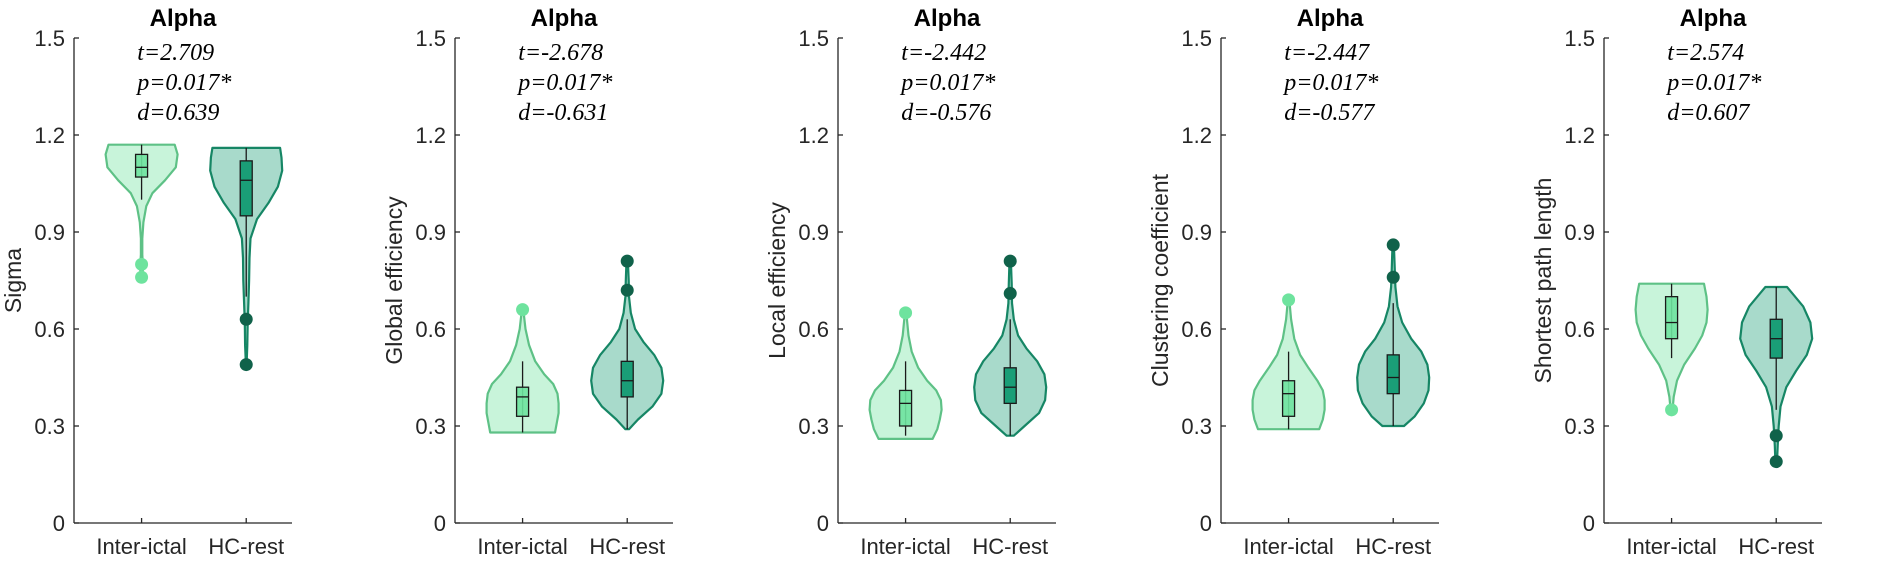  What do you see at coordinates (1327, 53) in the screenshot?
I see `stat-annotation: t=-2.447` at bounding box center [1327, 53].